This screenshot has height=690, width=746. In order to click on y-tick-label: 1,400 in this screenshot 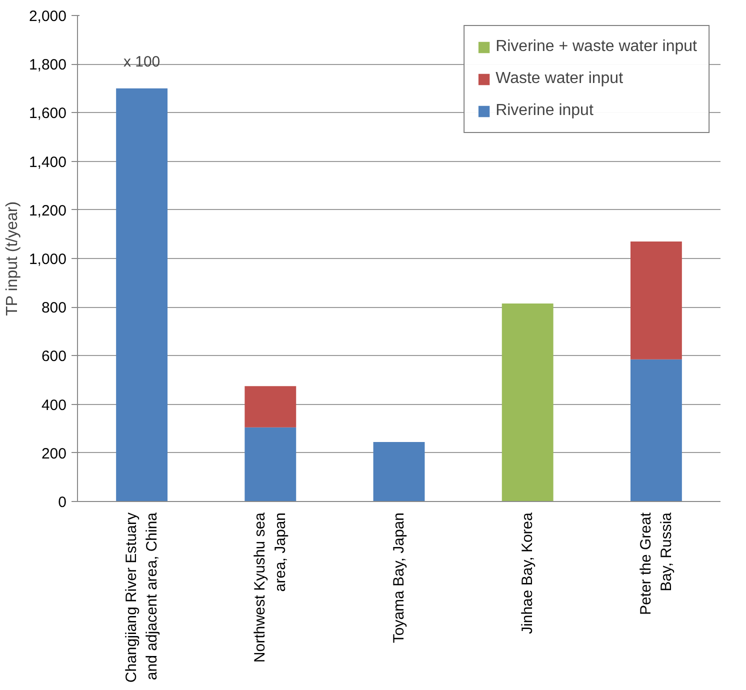, I will do `click(47, 162)`.